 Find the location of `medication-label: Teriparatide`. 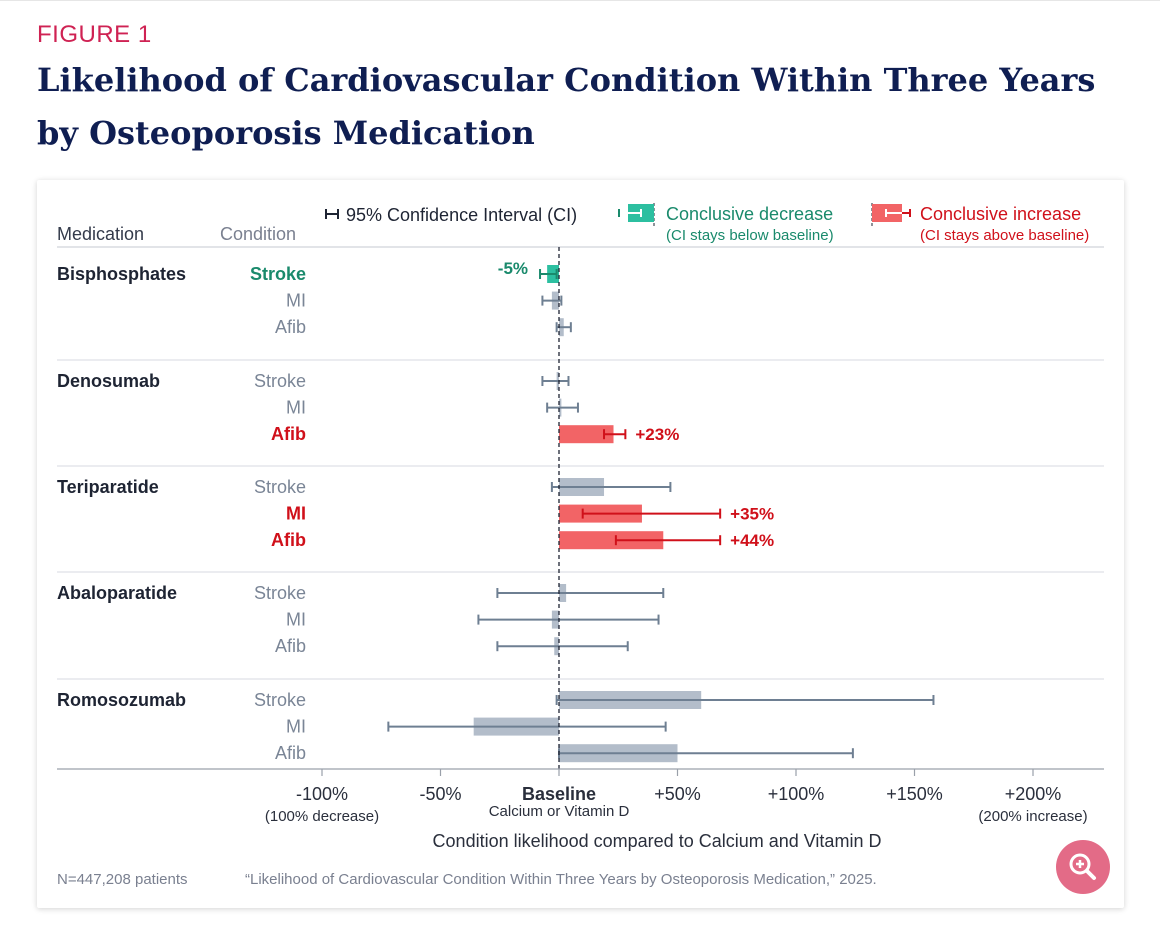

medication-label: Teriparatide is located at coordinates (108, 487).